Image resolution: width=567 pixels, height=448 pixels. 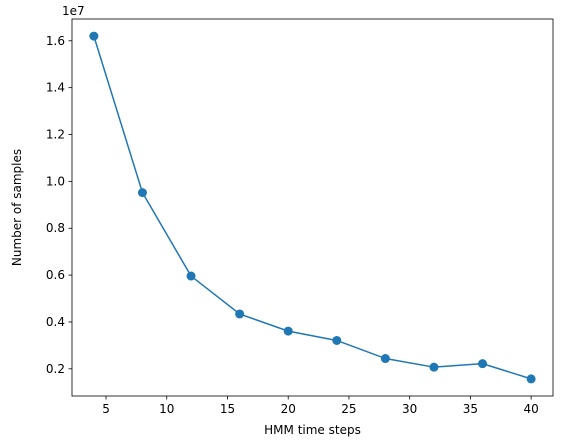 I want to click on x-tick-label: 35, so click(x=470, y=409).